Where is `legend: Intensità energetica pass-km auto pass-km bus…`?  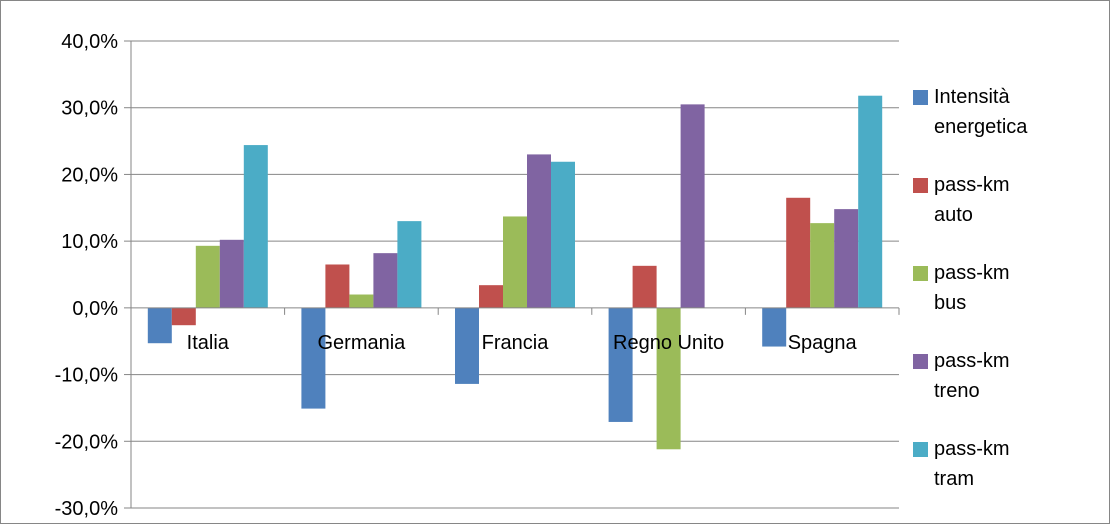
legend: Intensità energetica pass-km auto pass-km bus… is located at coordinates (970, 288).